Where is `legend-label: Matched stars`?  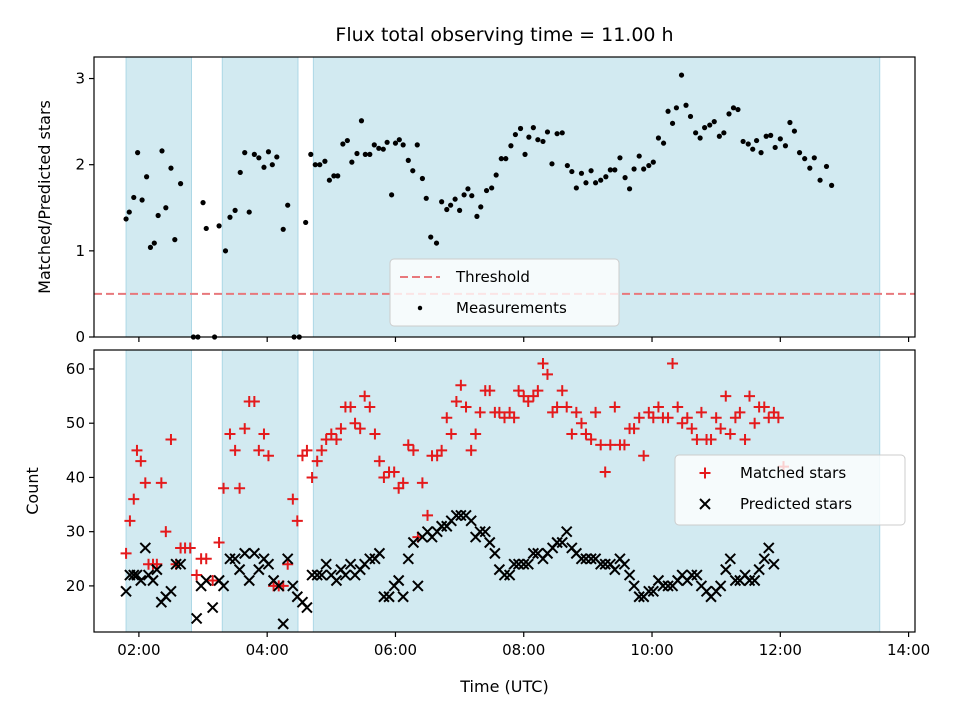
legend-label: Matched stars is located at coordinates (793, 473).